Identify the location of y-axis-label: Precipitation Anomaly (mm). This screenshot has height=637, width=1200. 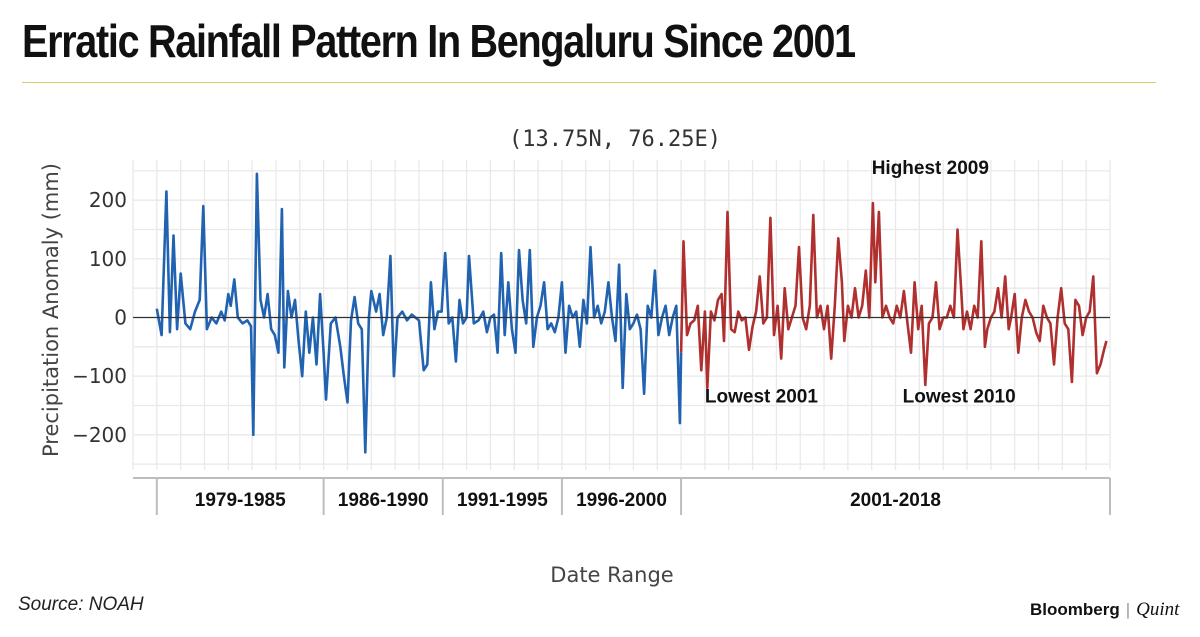
(51, 310).